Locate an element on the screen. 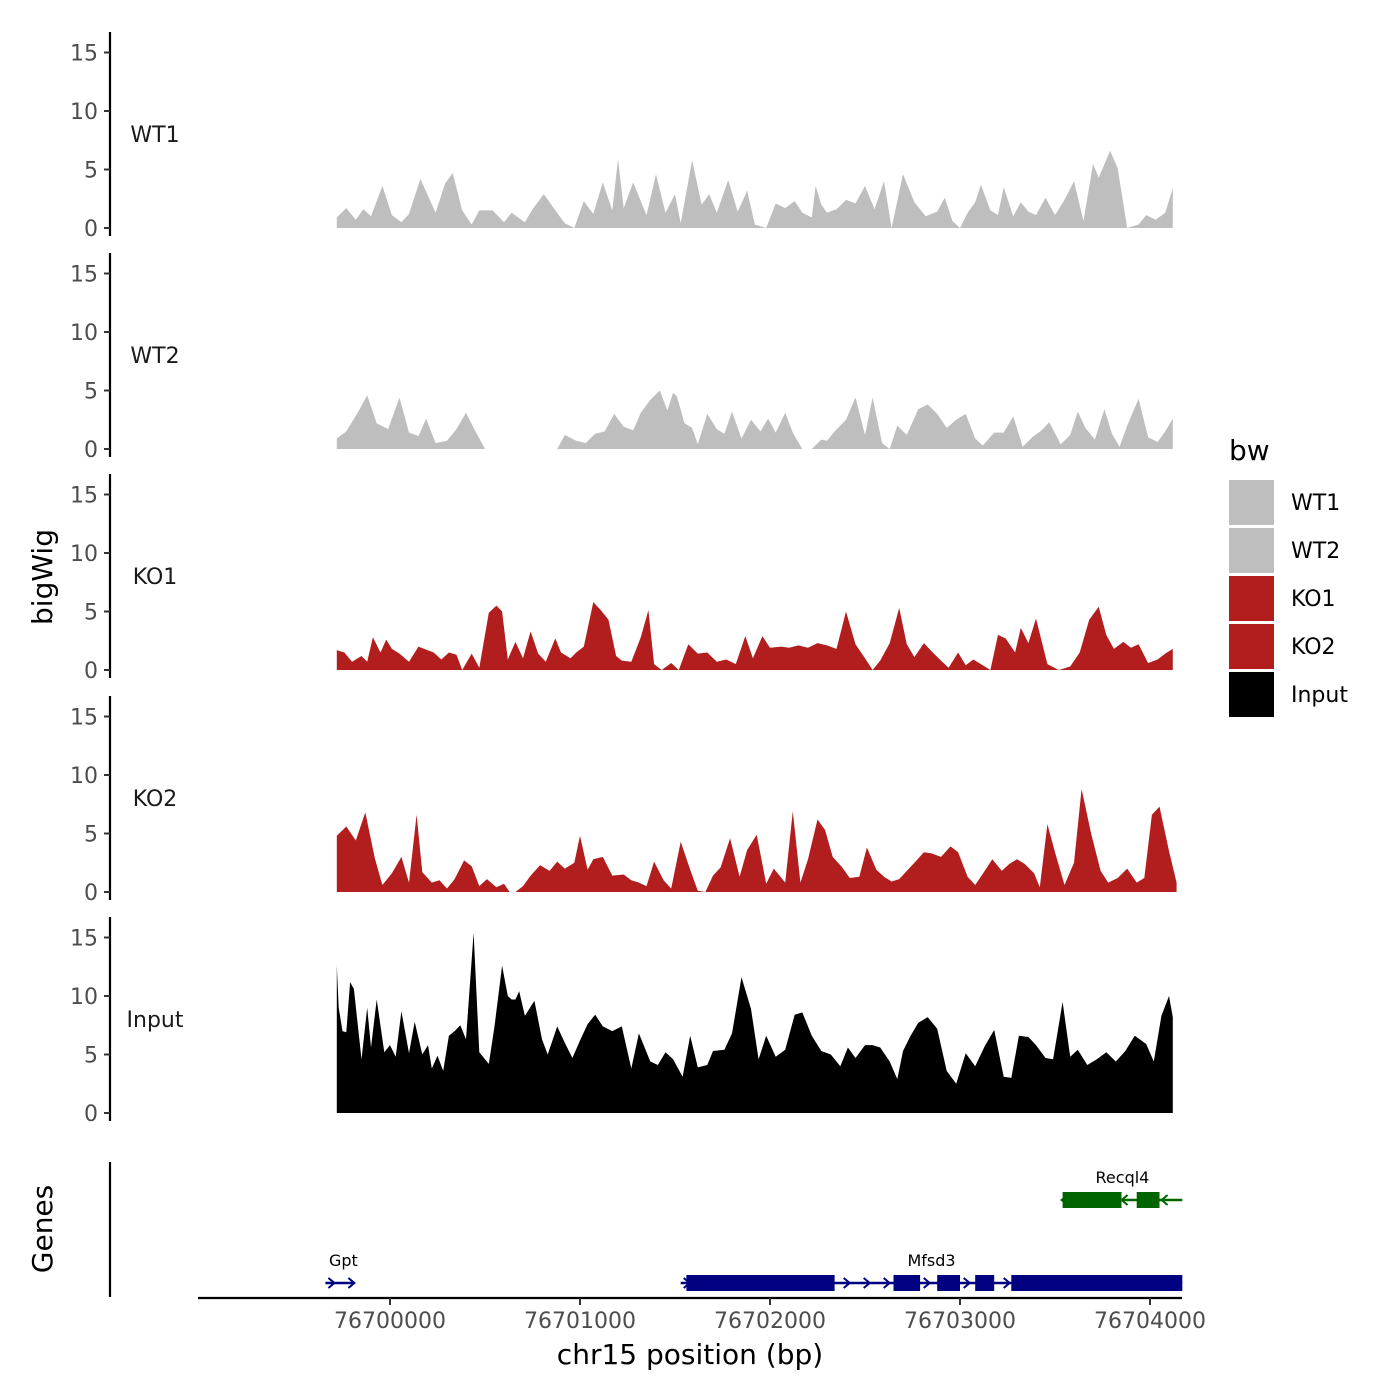  gene-mfsd3: Mfsd3 is located at coordinates (931, 1271).